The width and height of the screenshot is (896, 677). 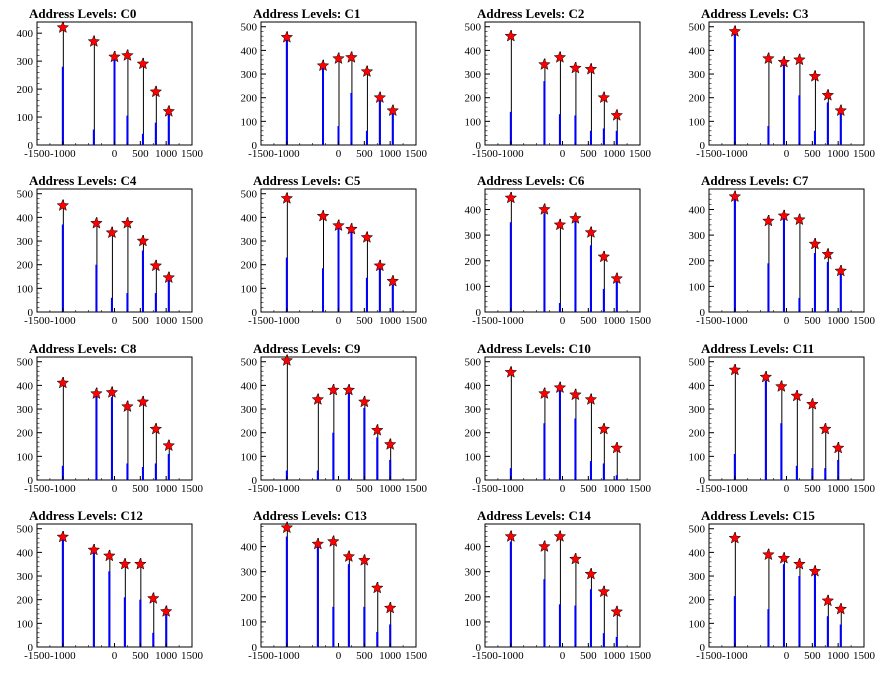 I want to click on chart-title: Address Levels: C3, so click(x=755, y=13).